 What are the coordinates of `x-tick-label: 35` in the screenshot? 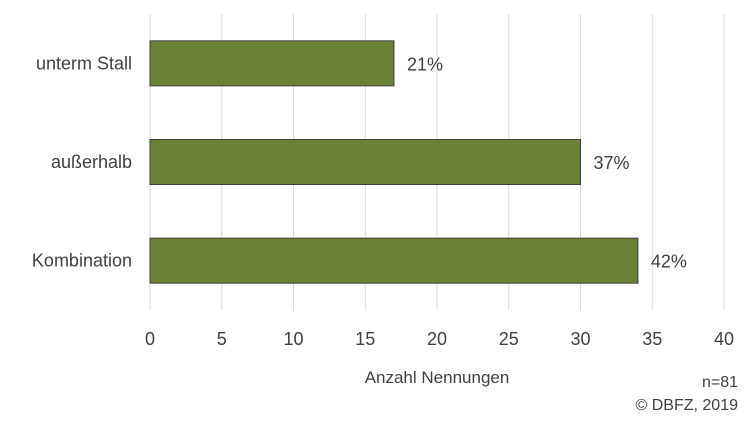 It's located at (652, 339).